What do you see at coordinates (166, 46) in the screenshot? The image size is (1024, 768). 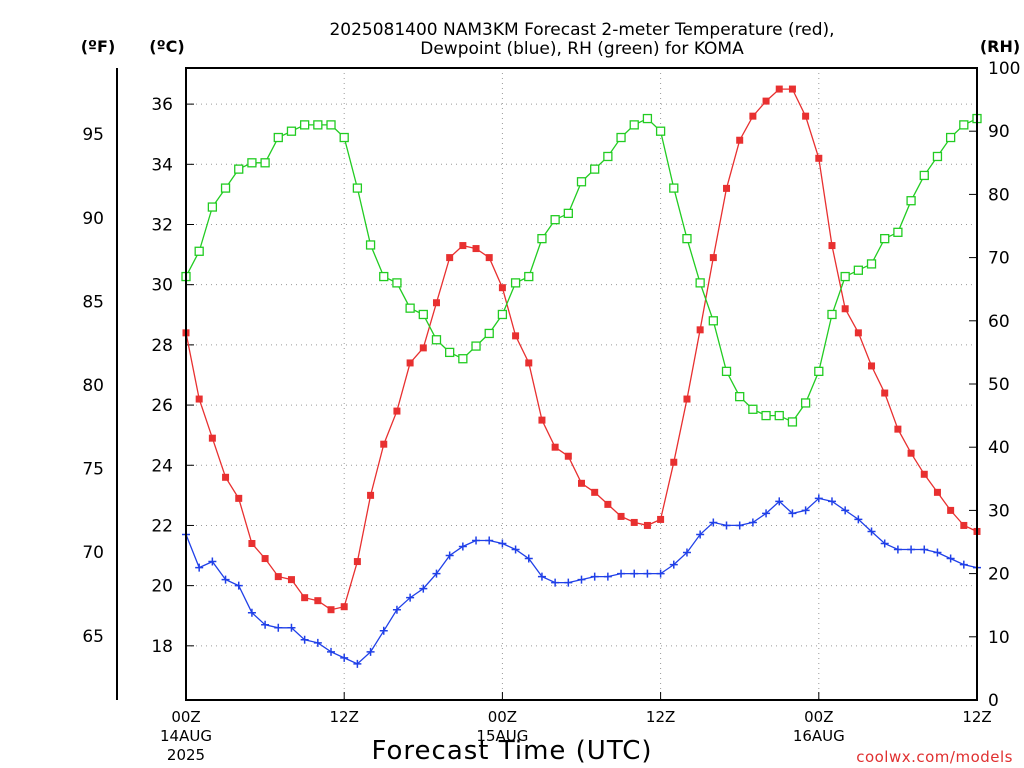 I see `celsius-unit-label: (ºC)` at bounding box center [166, 46].